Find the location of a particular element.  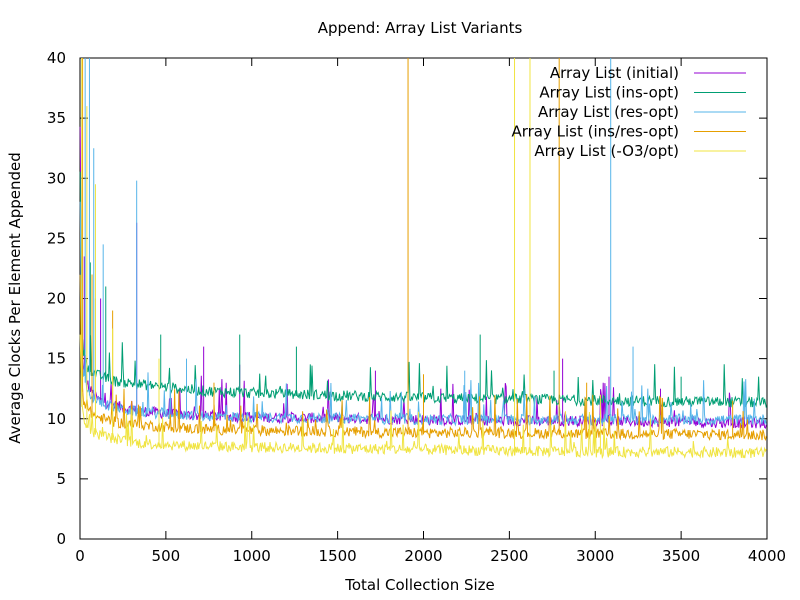

y-tick-label: 15 is located at coordinates (56, 359).